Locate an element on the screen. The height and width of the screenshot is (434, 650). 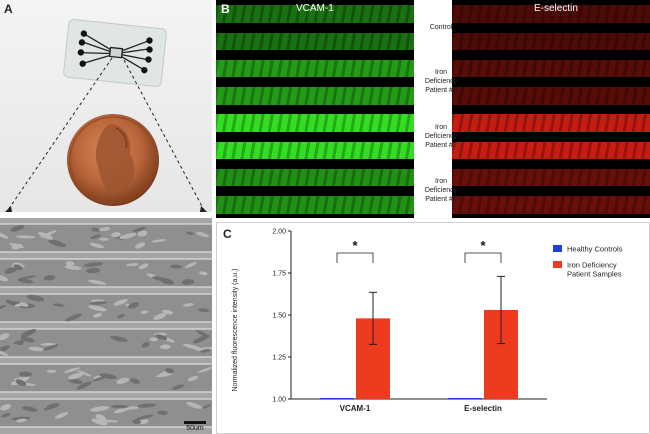
panel-c-label: C is located at coordinates (227, 234).